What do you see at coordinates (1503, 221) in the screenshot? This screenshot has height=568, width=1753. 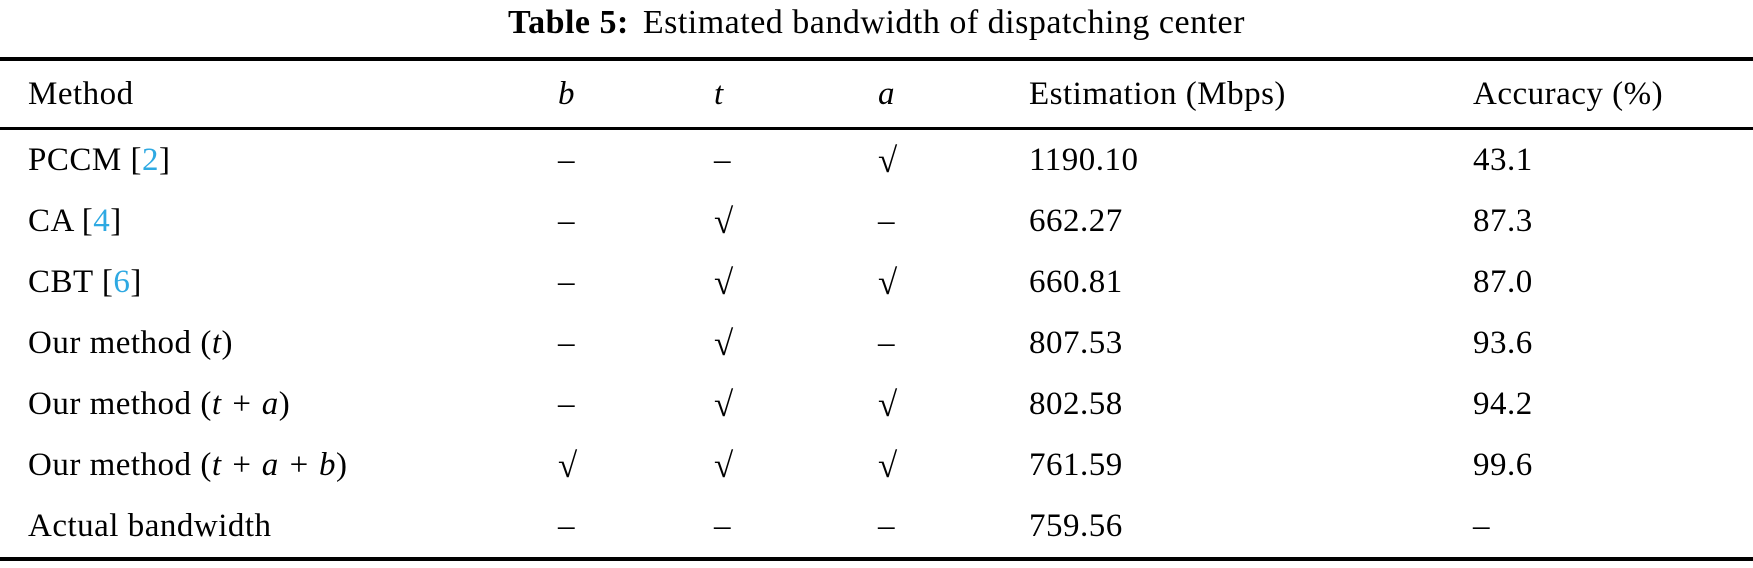 I see `accuracy-cell: 87.3` at bounding box center [1503, 221].